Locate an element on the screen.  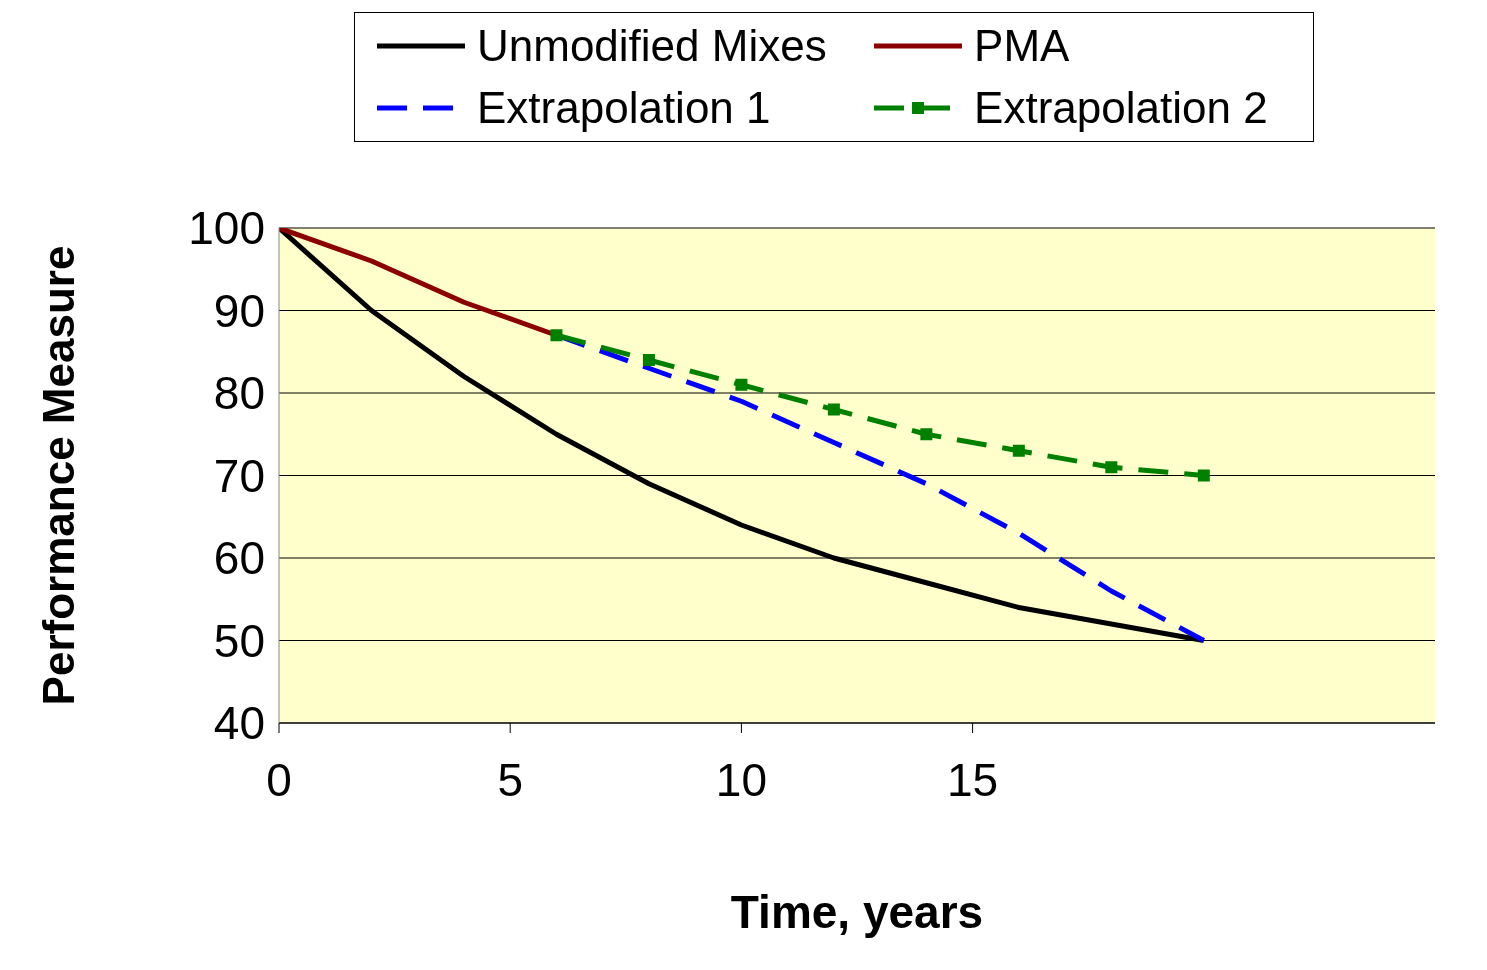
y-axis-title: Performance Measure is located at coordinates (58, 475).